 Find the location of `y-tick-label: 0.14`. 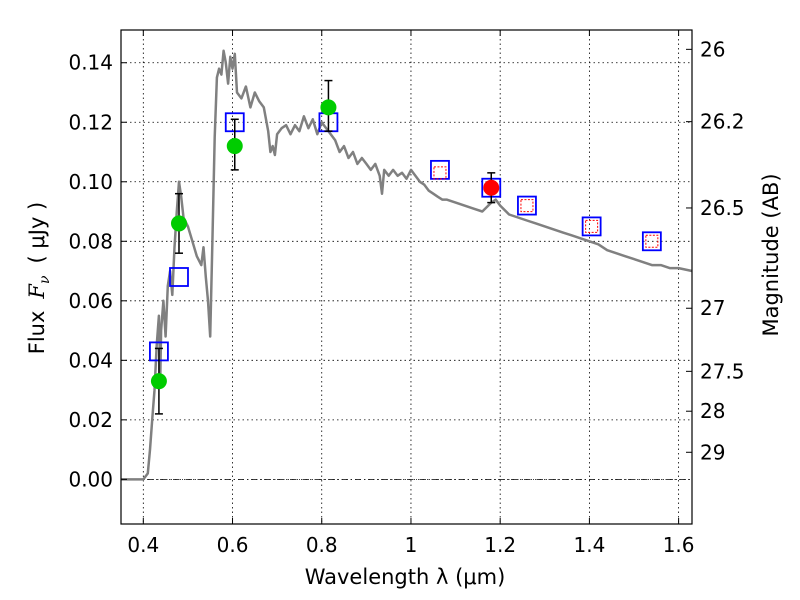

y-tick-label: 0.14 is located at coordinates (90, 63).